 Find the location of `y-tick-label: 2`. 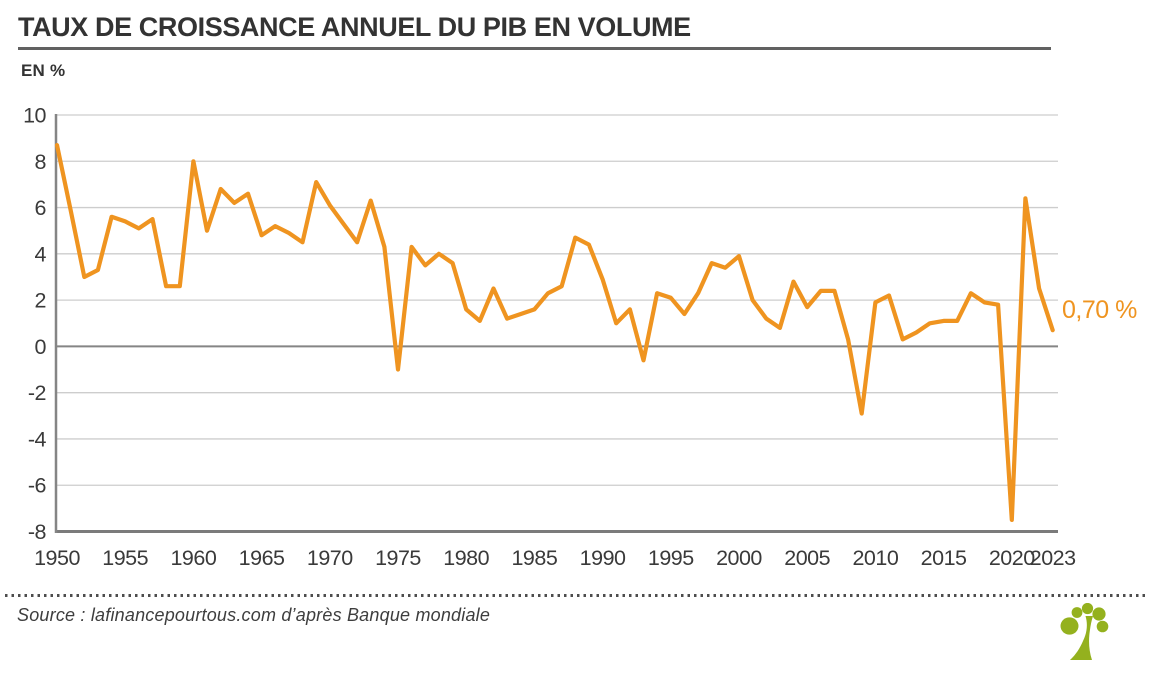

y-tick-label: 2 is located at coordinates (40, 301).